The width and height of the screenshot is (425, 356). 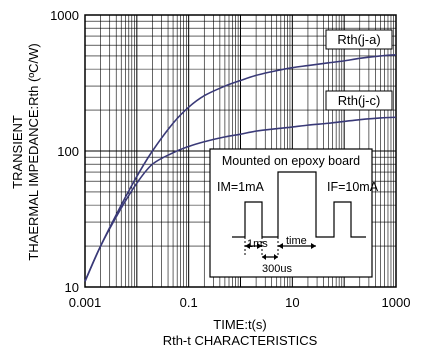 What do you see at coordinates (241, 187) in the screenshot?
I see `inset-im-label: IM=1mA` at bounding box center [241, 187].